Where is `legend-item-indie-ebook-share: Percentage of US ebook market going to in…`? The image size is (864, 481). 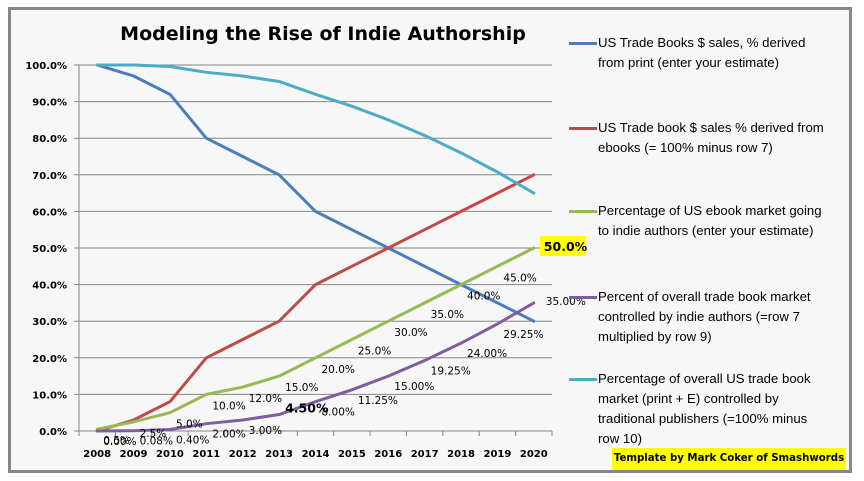
legend-item-indie-ebook-share: Percentage of US ebook market going to in… is located at coordinates (716, 221).